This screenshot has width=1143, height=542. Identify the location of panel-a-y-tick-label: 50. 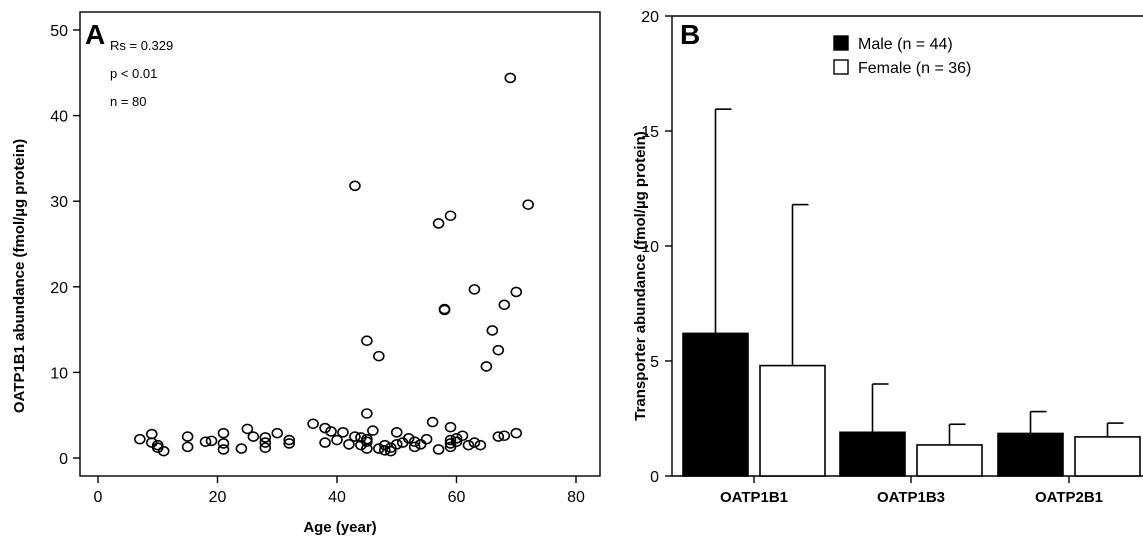
(59, 31).